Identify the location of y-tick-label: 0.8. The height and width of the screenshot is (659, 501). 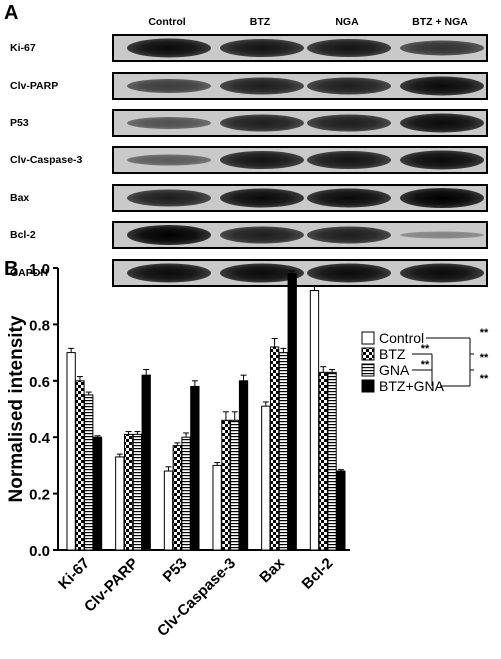
(39, 325).